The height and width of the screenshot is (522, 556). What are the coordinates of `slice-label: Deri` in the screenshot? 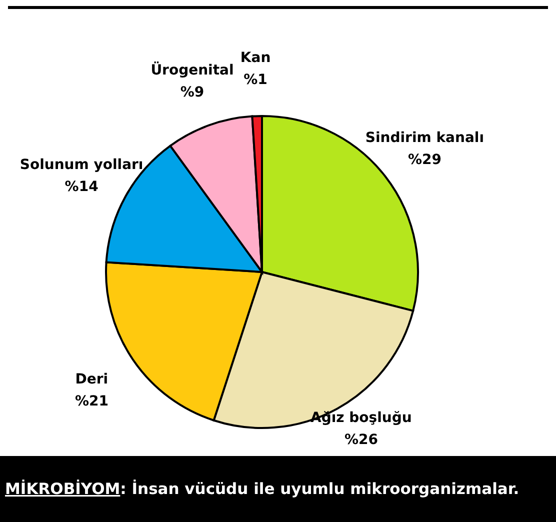 It's located at (91, 380).